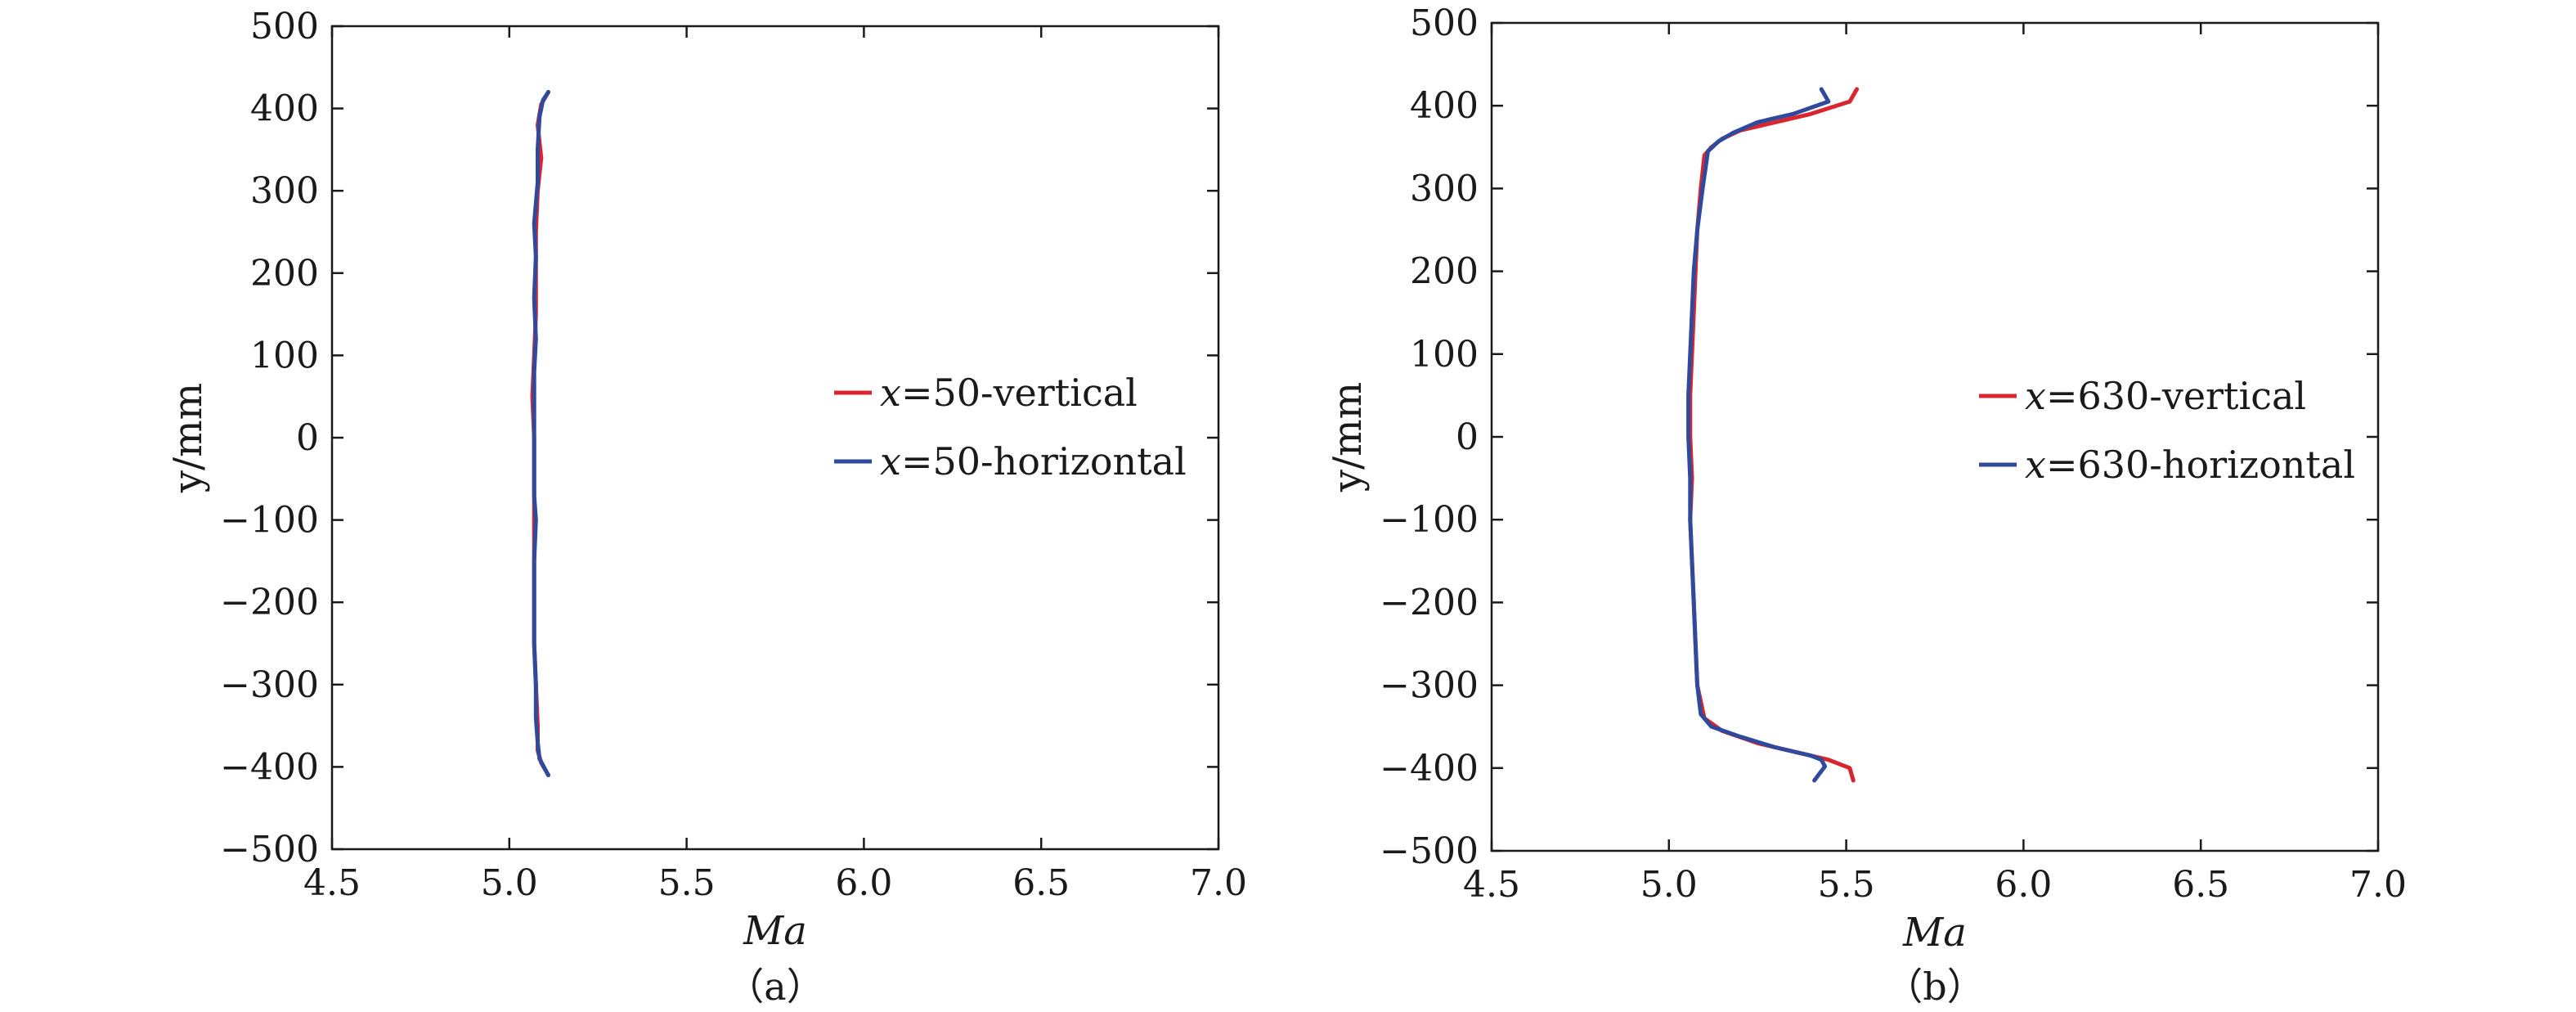 This screenshot has height=1012, width=2576. Describe the element at coordinates (1935, 987) in the screenshot. I see `panel-caption: （b）` at that location.